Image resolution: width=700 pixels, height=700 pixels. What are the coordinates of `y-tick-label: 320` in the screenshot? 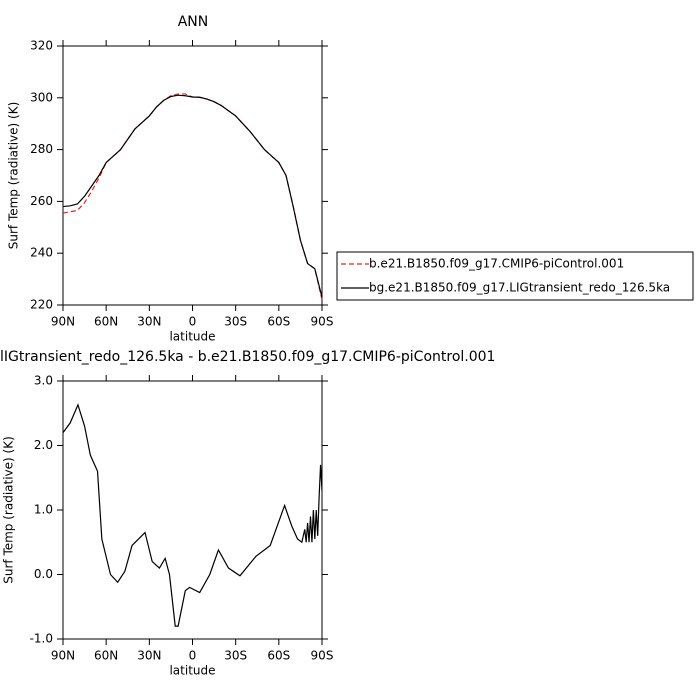 It's located at (41, 46).